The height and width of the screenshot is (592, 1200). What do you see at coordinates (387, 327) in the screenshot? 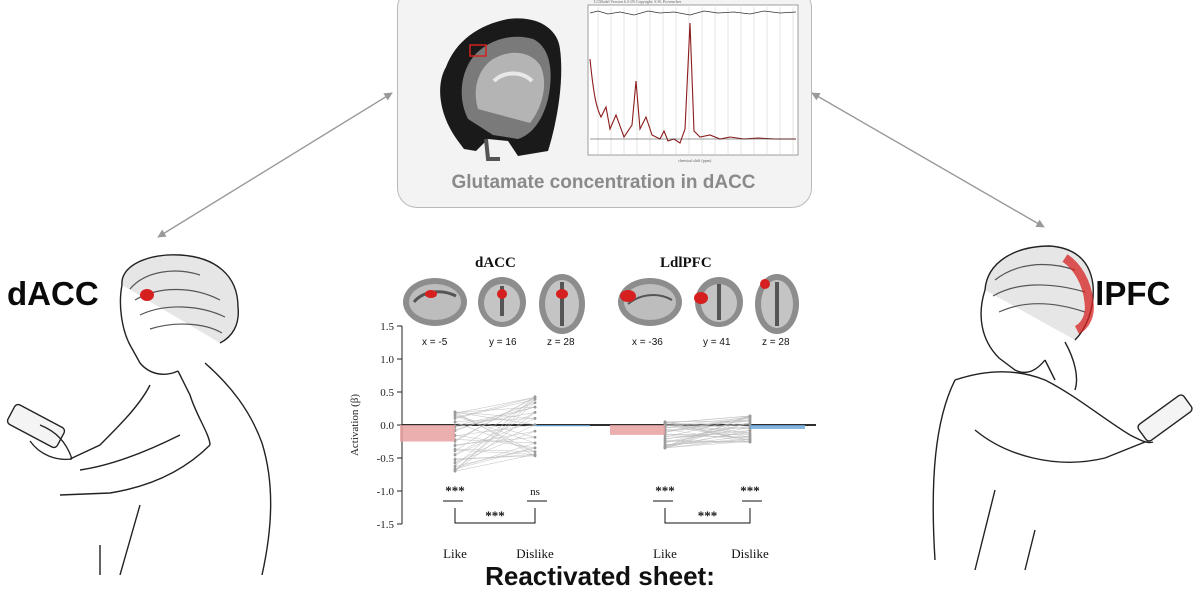
I see `y-tick-label: 1.5` at bounding box center [387, 327].